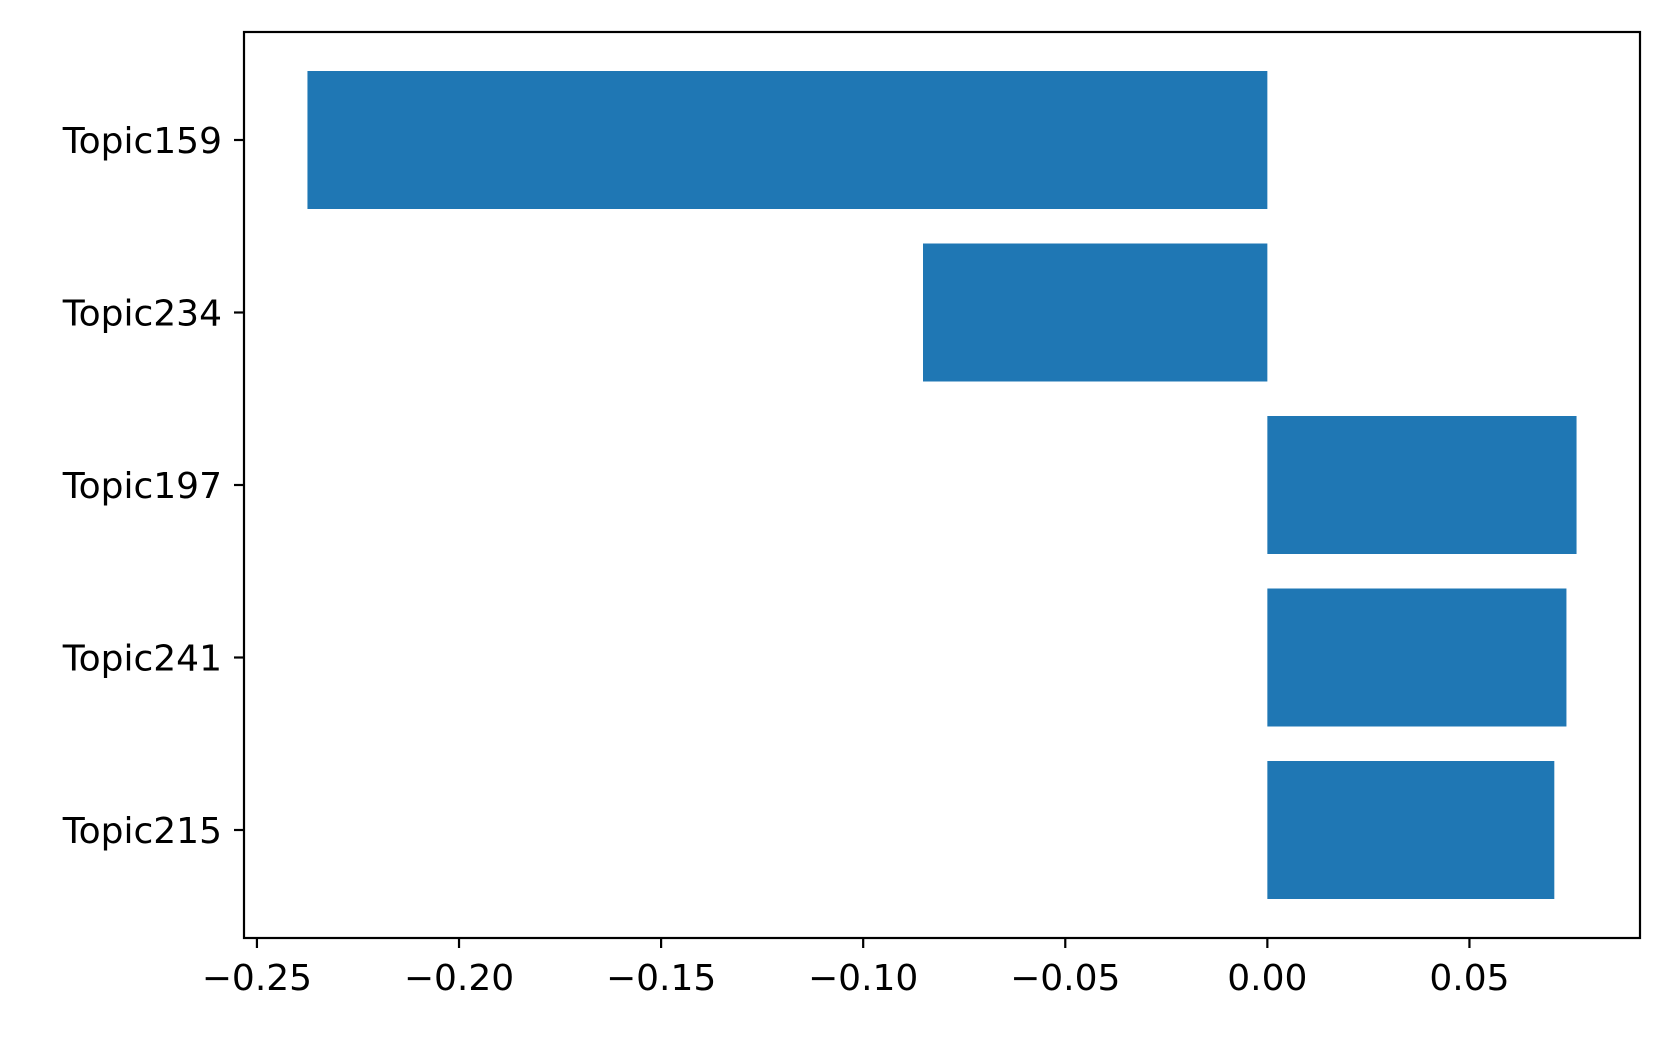  What do you see at coordinates (142, 141) in the screenshot?
I see `y-tick-label: Topic159` at bounding box center [142, 141].